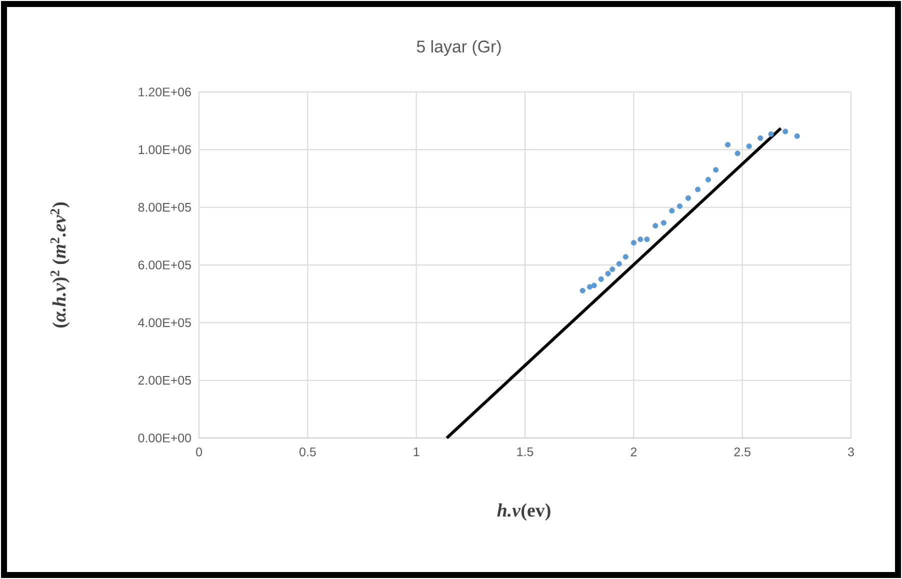  I want to click on y-tick-label: 1.00E+06, so click(164, 149).